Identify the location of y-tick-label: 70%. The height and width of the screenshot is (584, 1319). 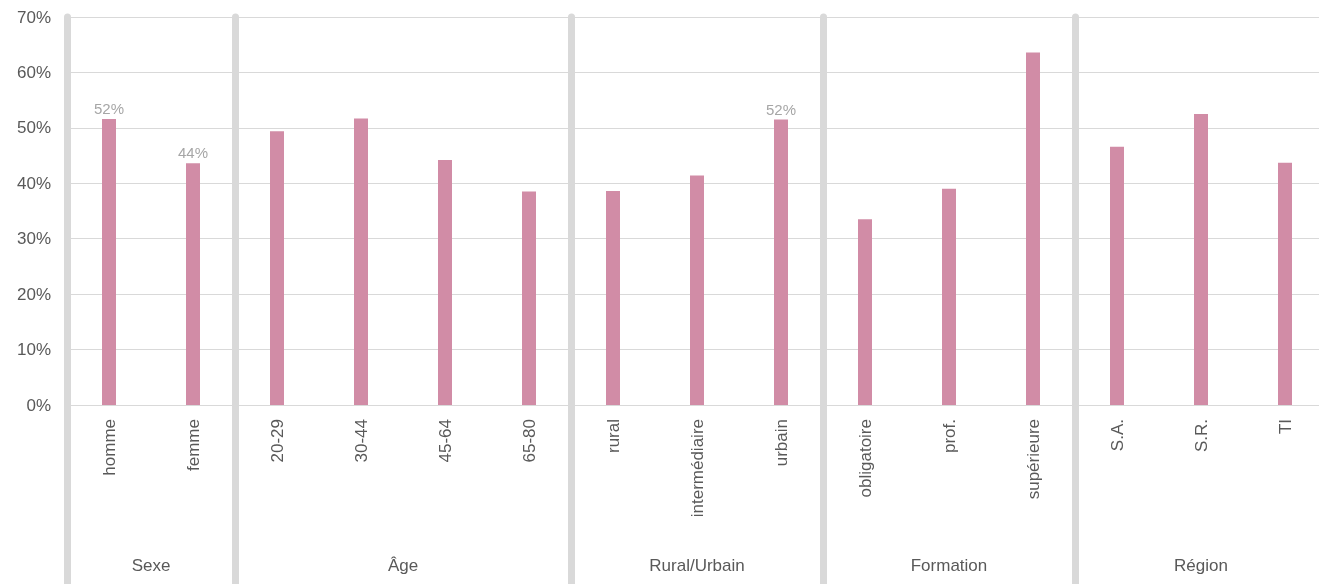
(33, 17).